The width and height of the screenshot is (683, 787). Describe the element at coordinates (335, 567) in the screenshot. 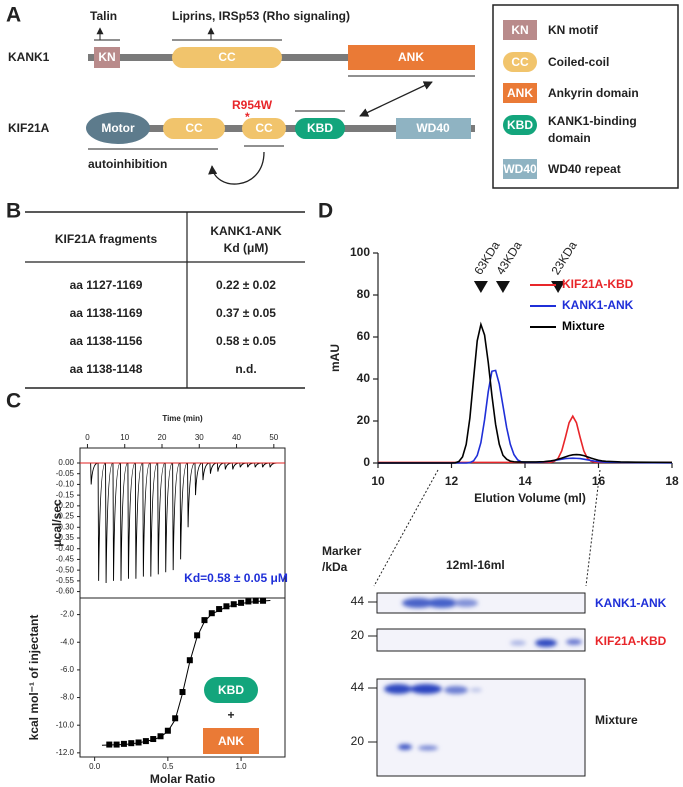

I see `marker-label: /kDa` at that location.